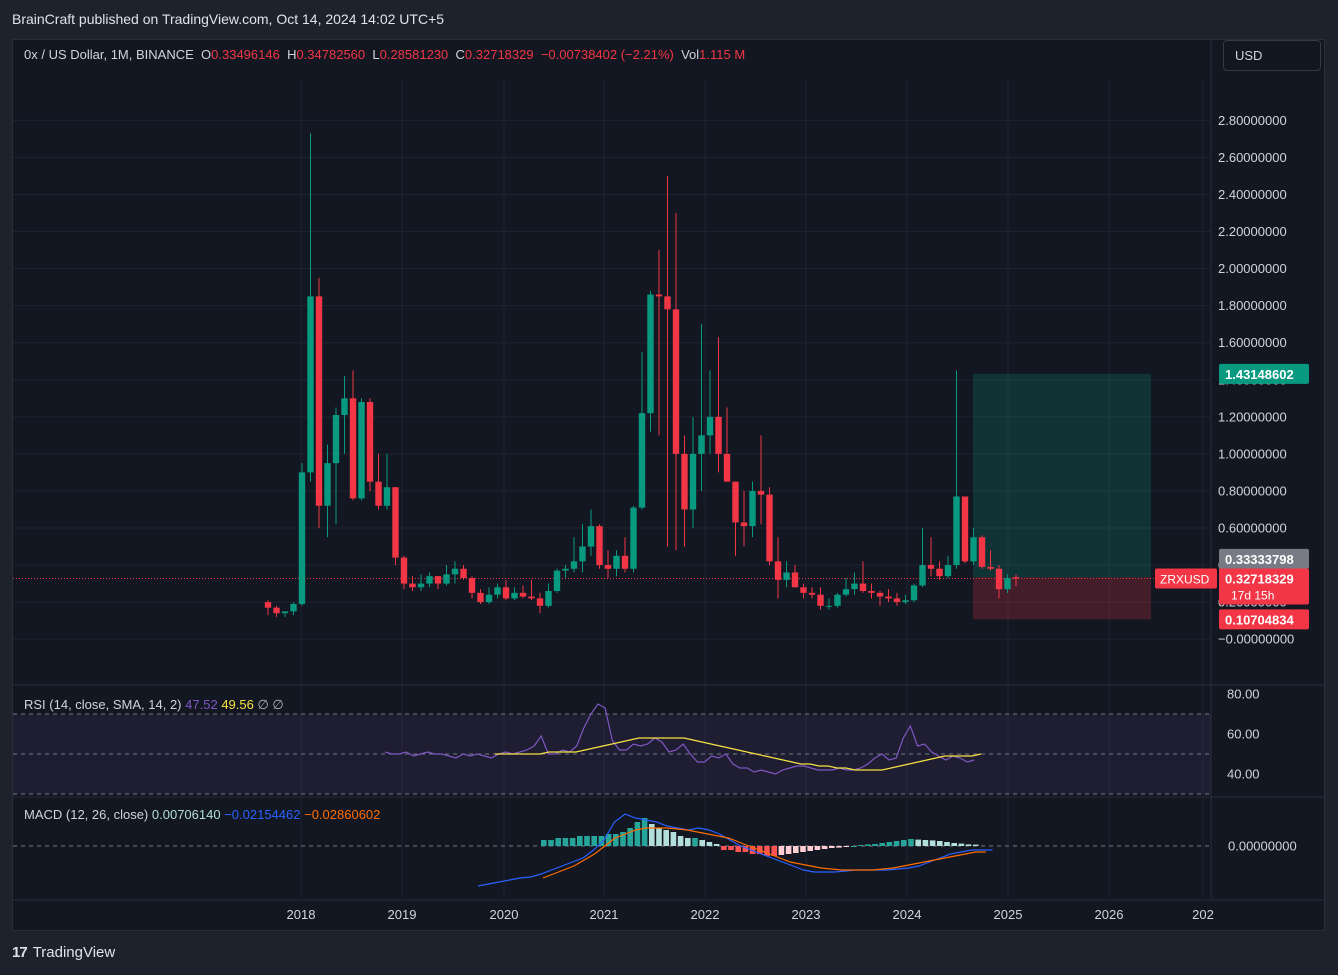 This screenshot has width=1338, height=975. I want to click on currency-button: USD, so click(1272, 55).